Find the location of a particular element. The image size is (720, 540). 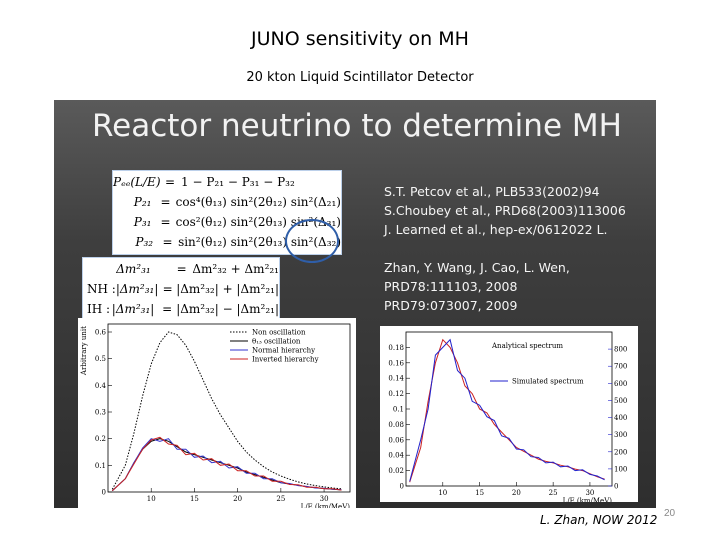

mass-rhs: |Δm²₃₂| − |Δm²₂₁| is located at coordinates (228, 309).